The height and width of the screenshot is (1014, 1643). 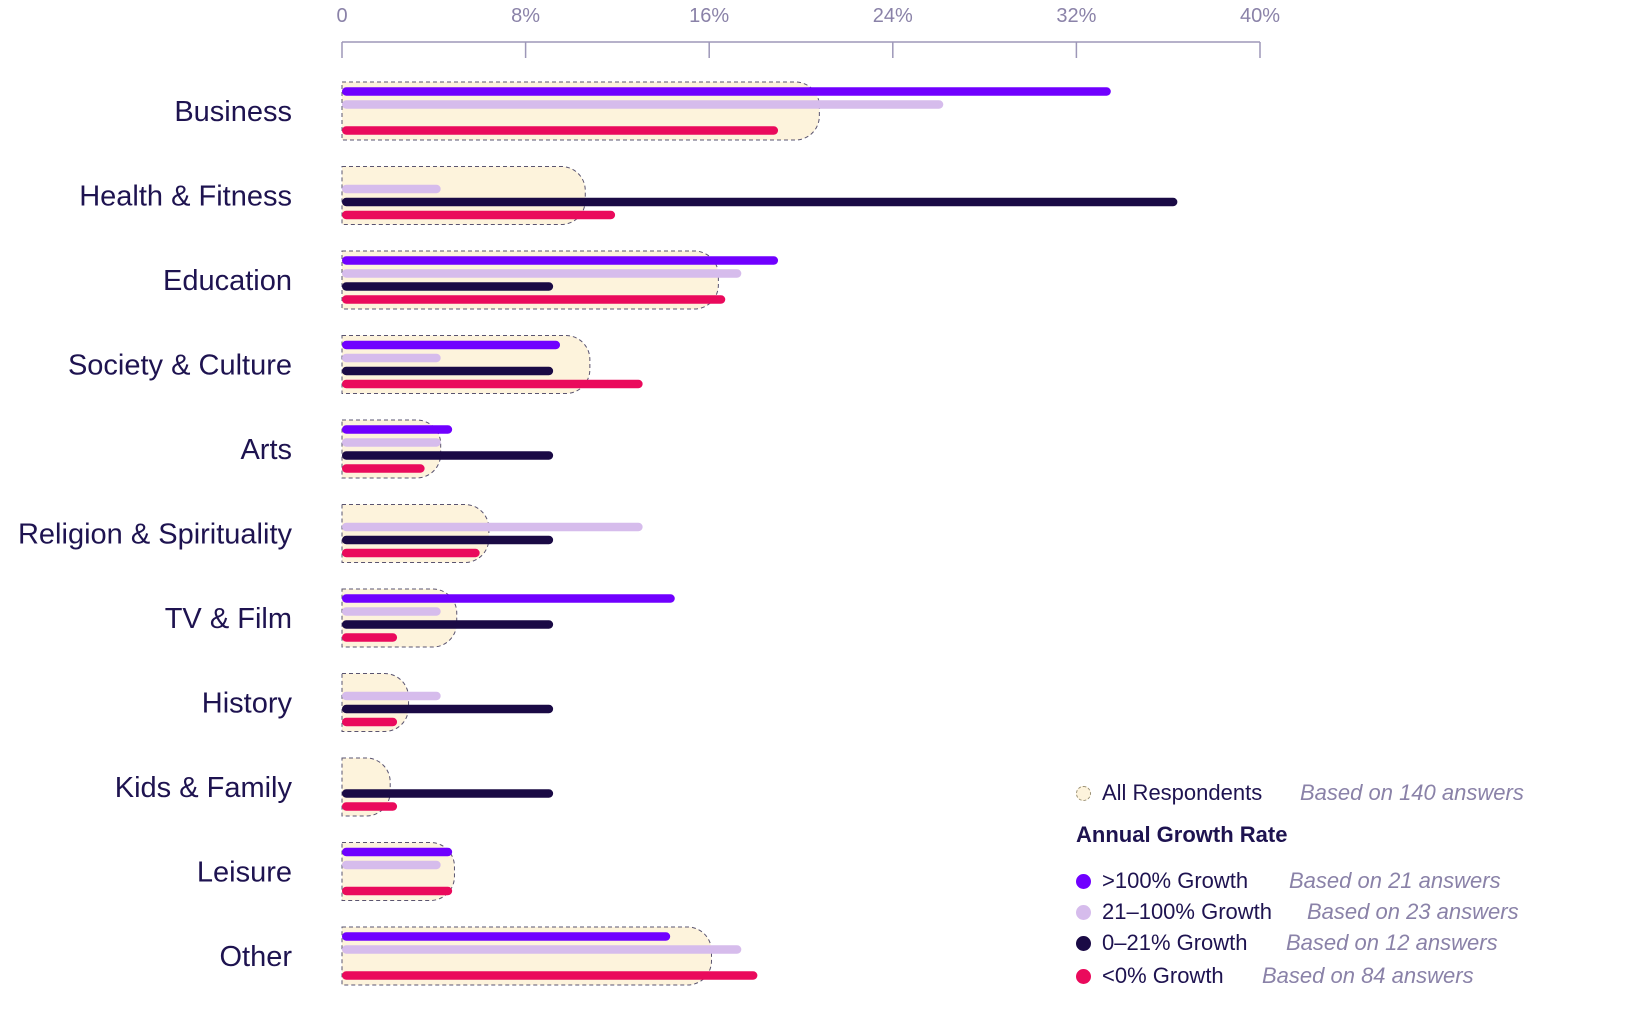 I want to click on legend-item-0-21-growth: 0–21% Growth Based on 12 answers, so click(x=1287, y=943).